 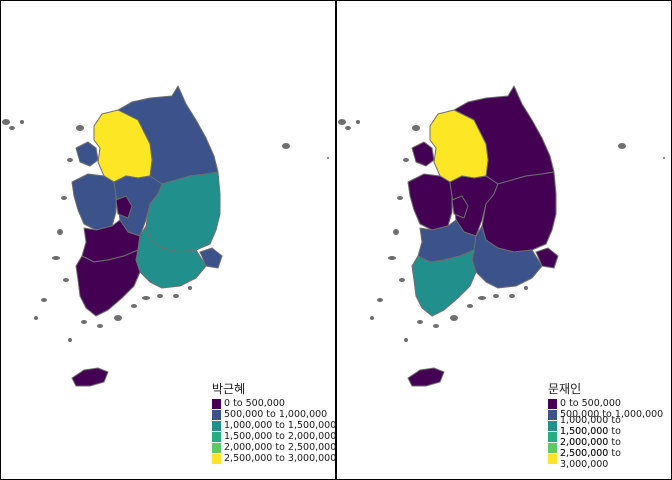 What do you see at coordinates (565, 389) in the screenshot?
I see `legend-title: 문재인` at bounding box center [565, 389].